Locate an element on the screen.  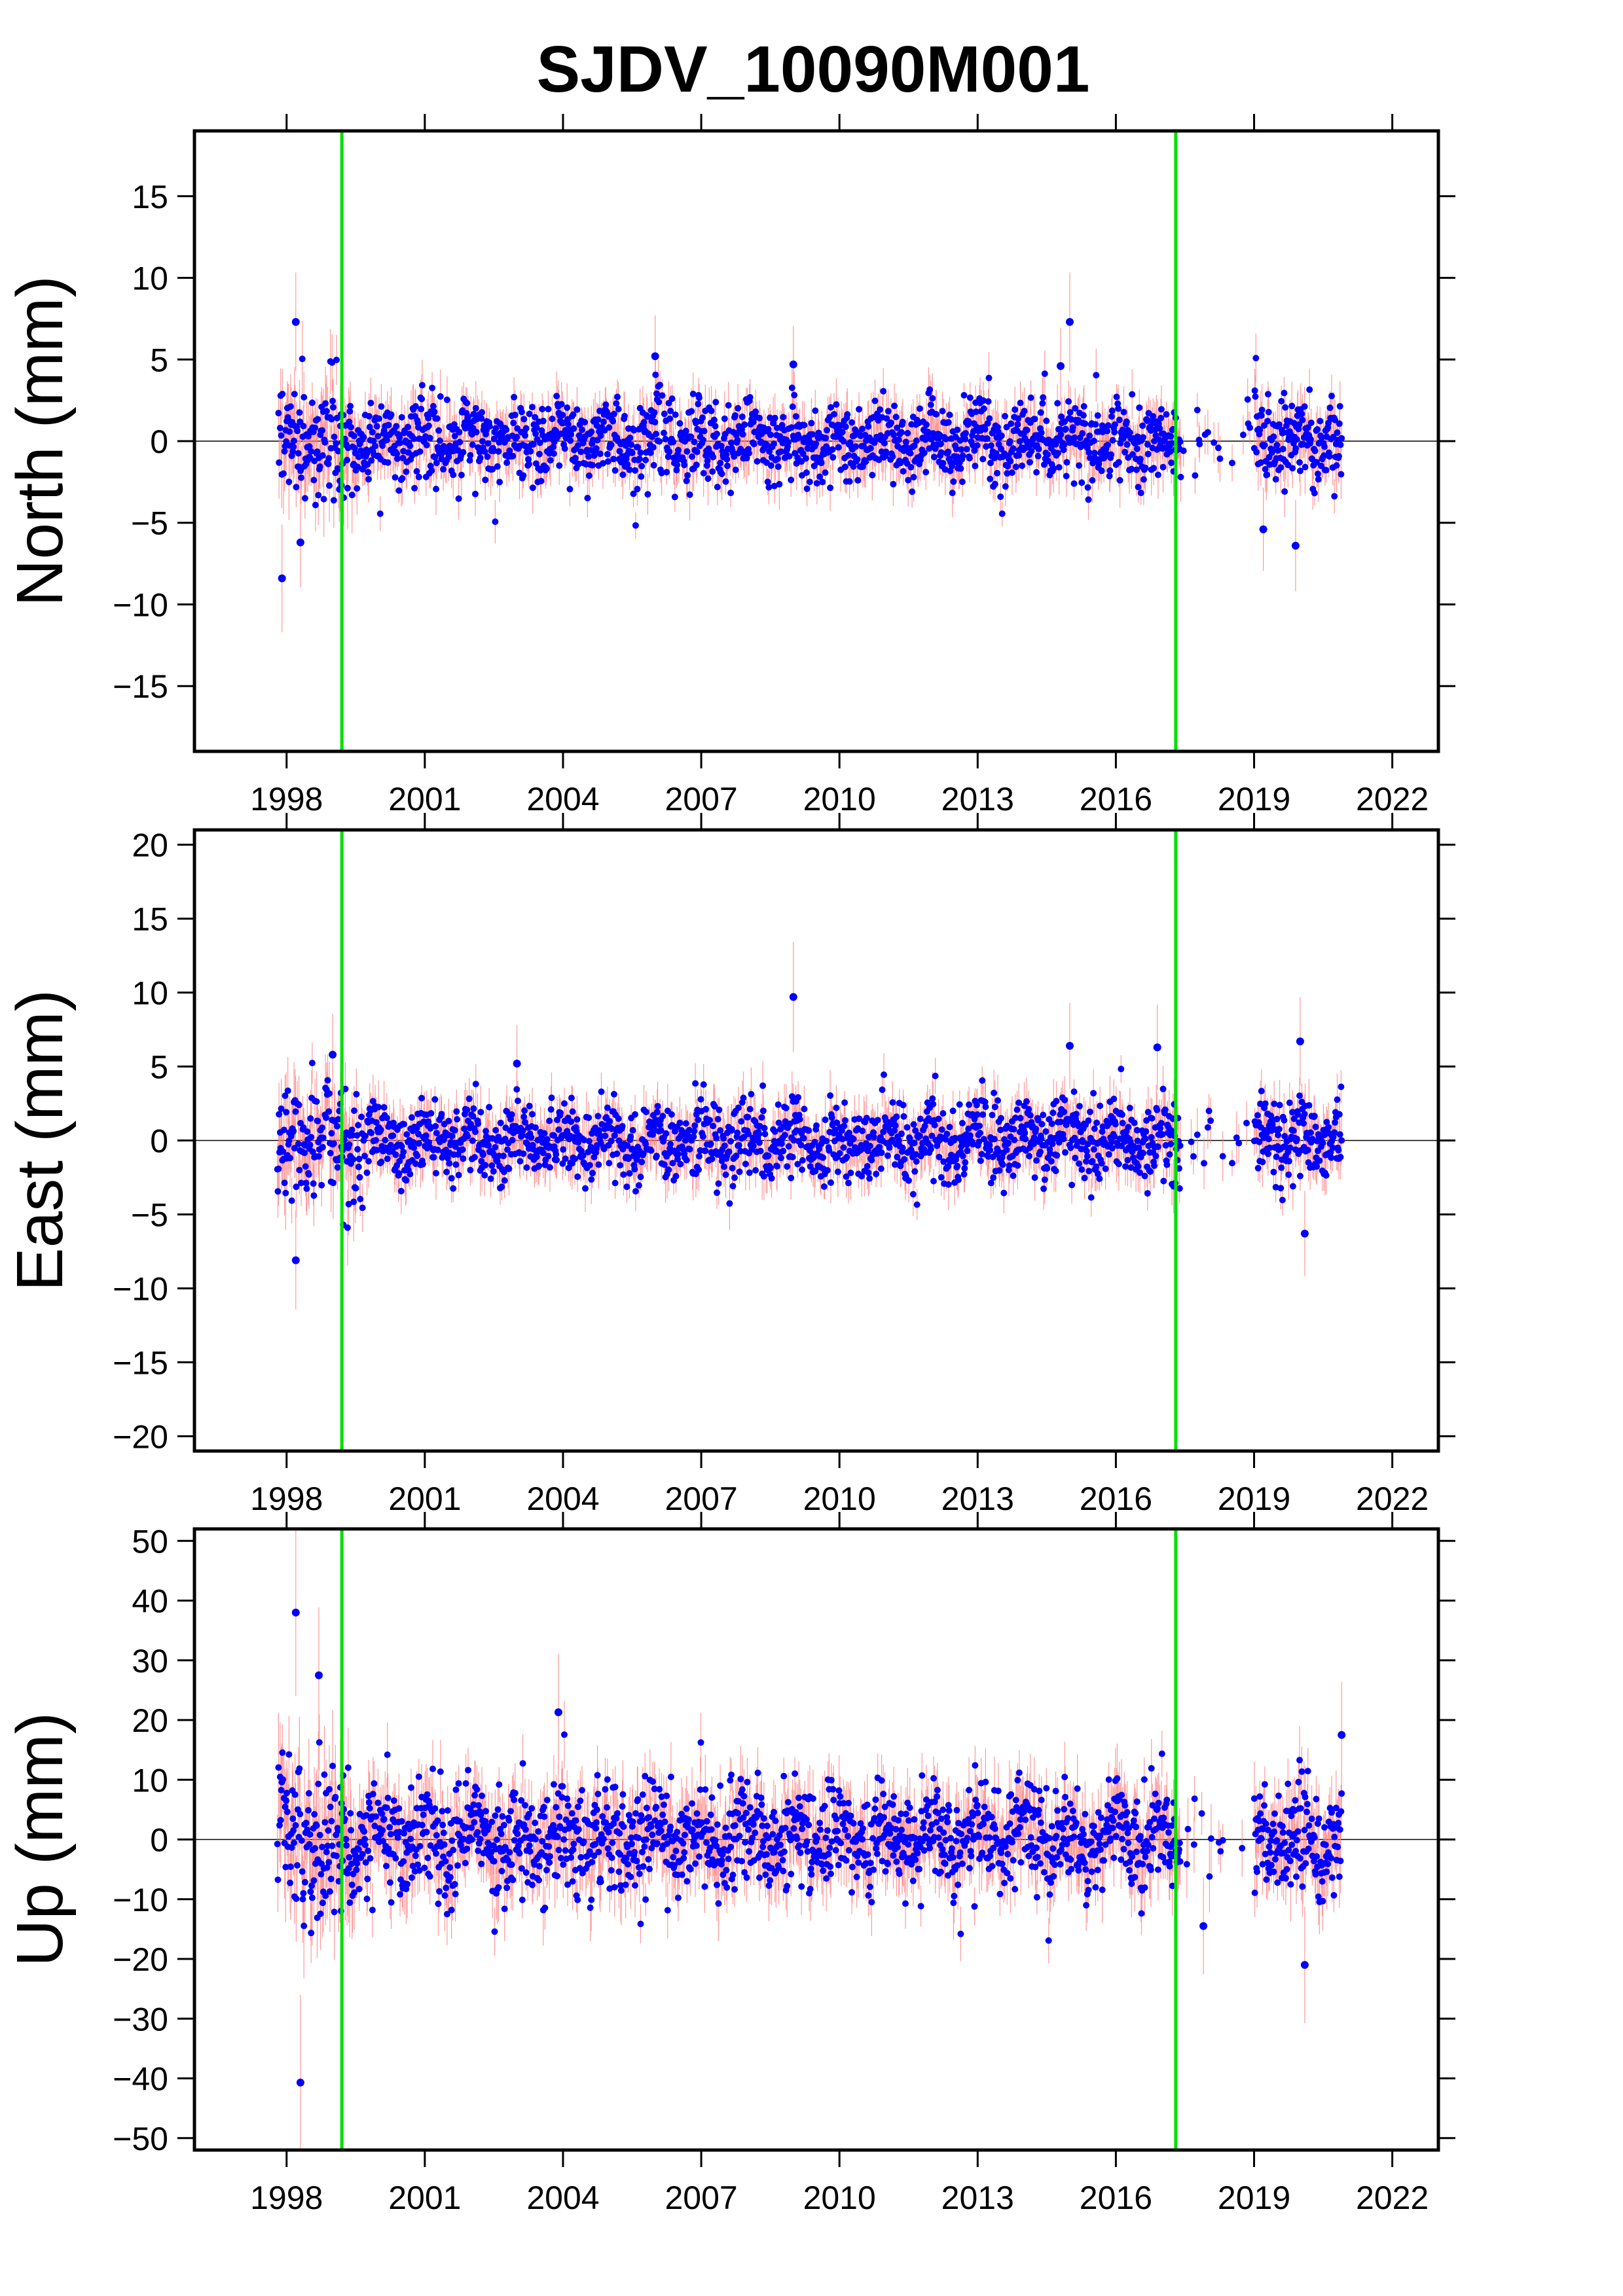
y-axis-label: North (mm) is located at coordinates (40, 441).